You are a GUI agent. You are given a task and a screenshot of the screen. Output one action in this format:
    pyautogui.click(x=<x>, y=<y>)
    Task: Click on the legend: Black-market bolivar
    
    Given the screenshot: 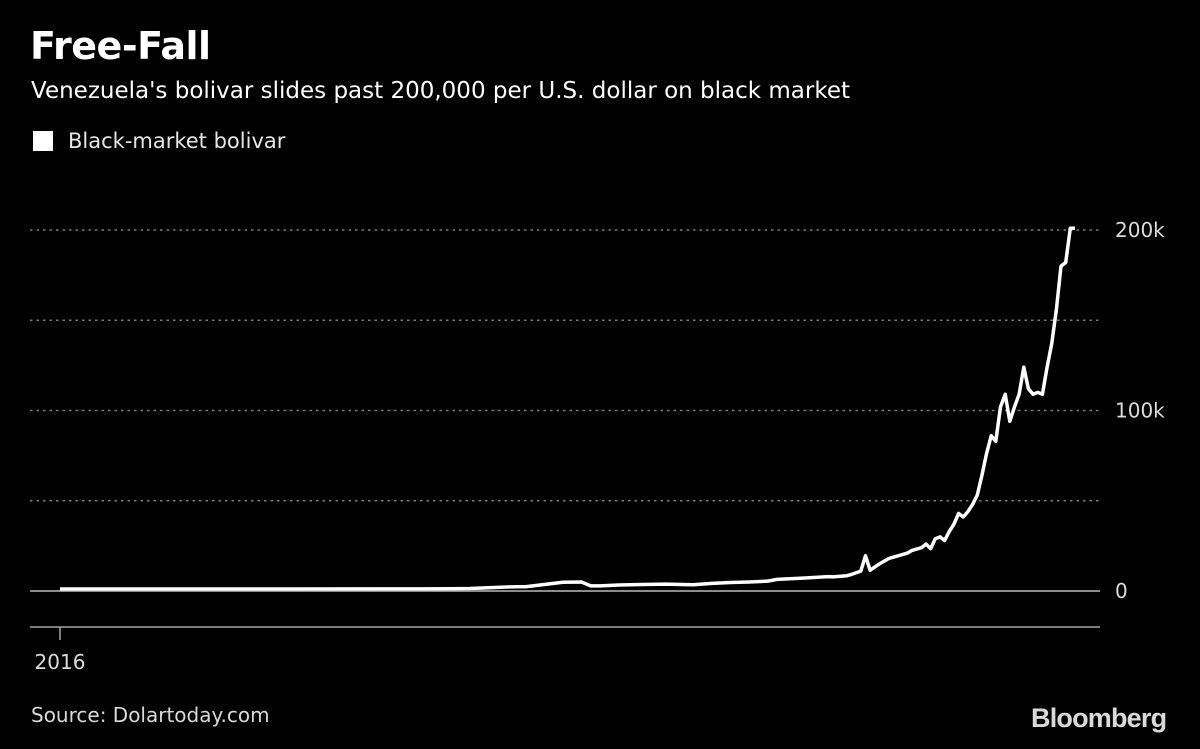 What is the action you would take?
    pyautogui.click(x=159, y=141)
    